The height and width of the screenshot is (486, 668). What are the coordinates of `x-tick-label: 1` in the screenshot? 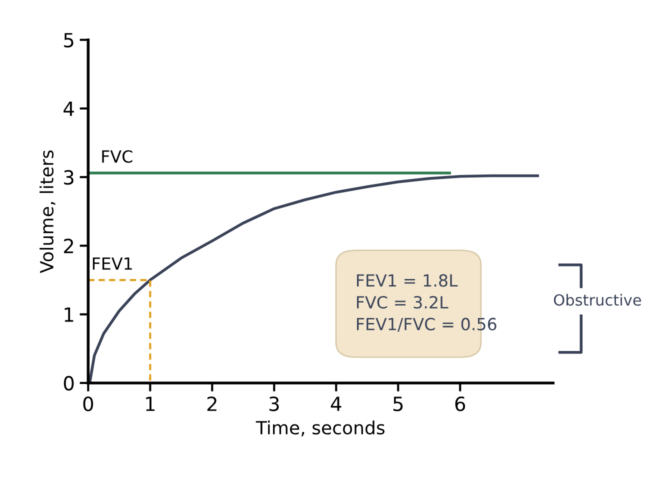 It's located at (150, 403).